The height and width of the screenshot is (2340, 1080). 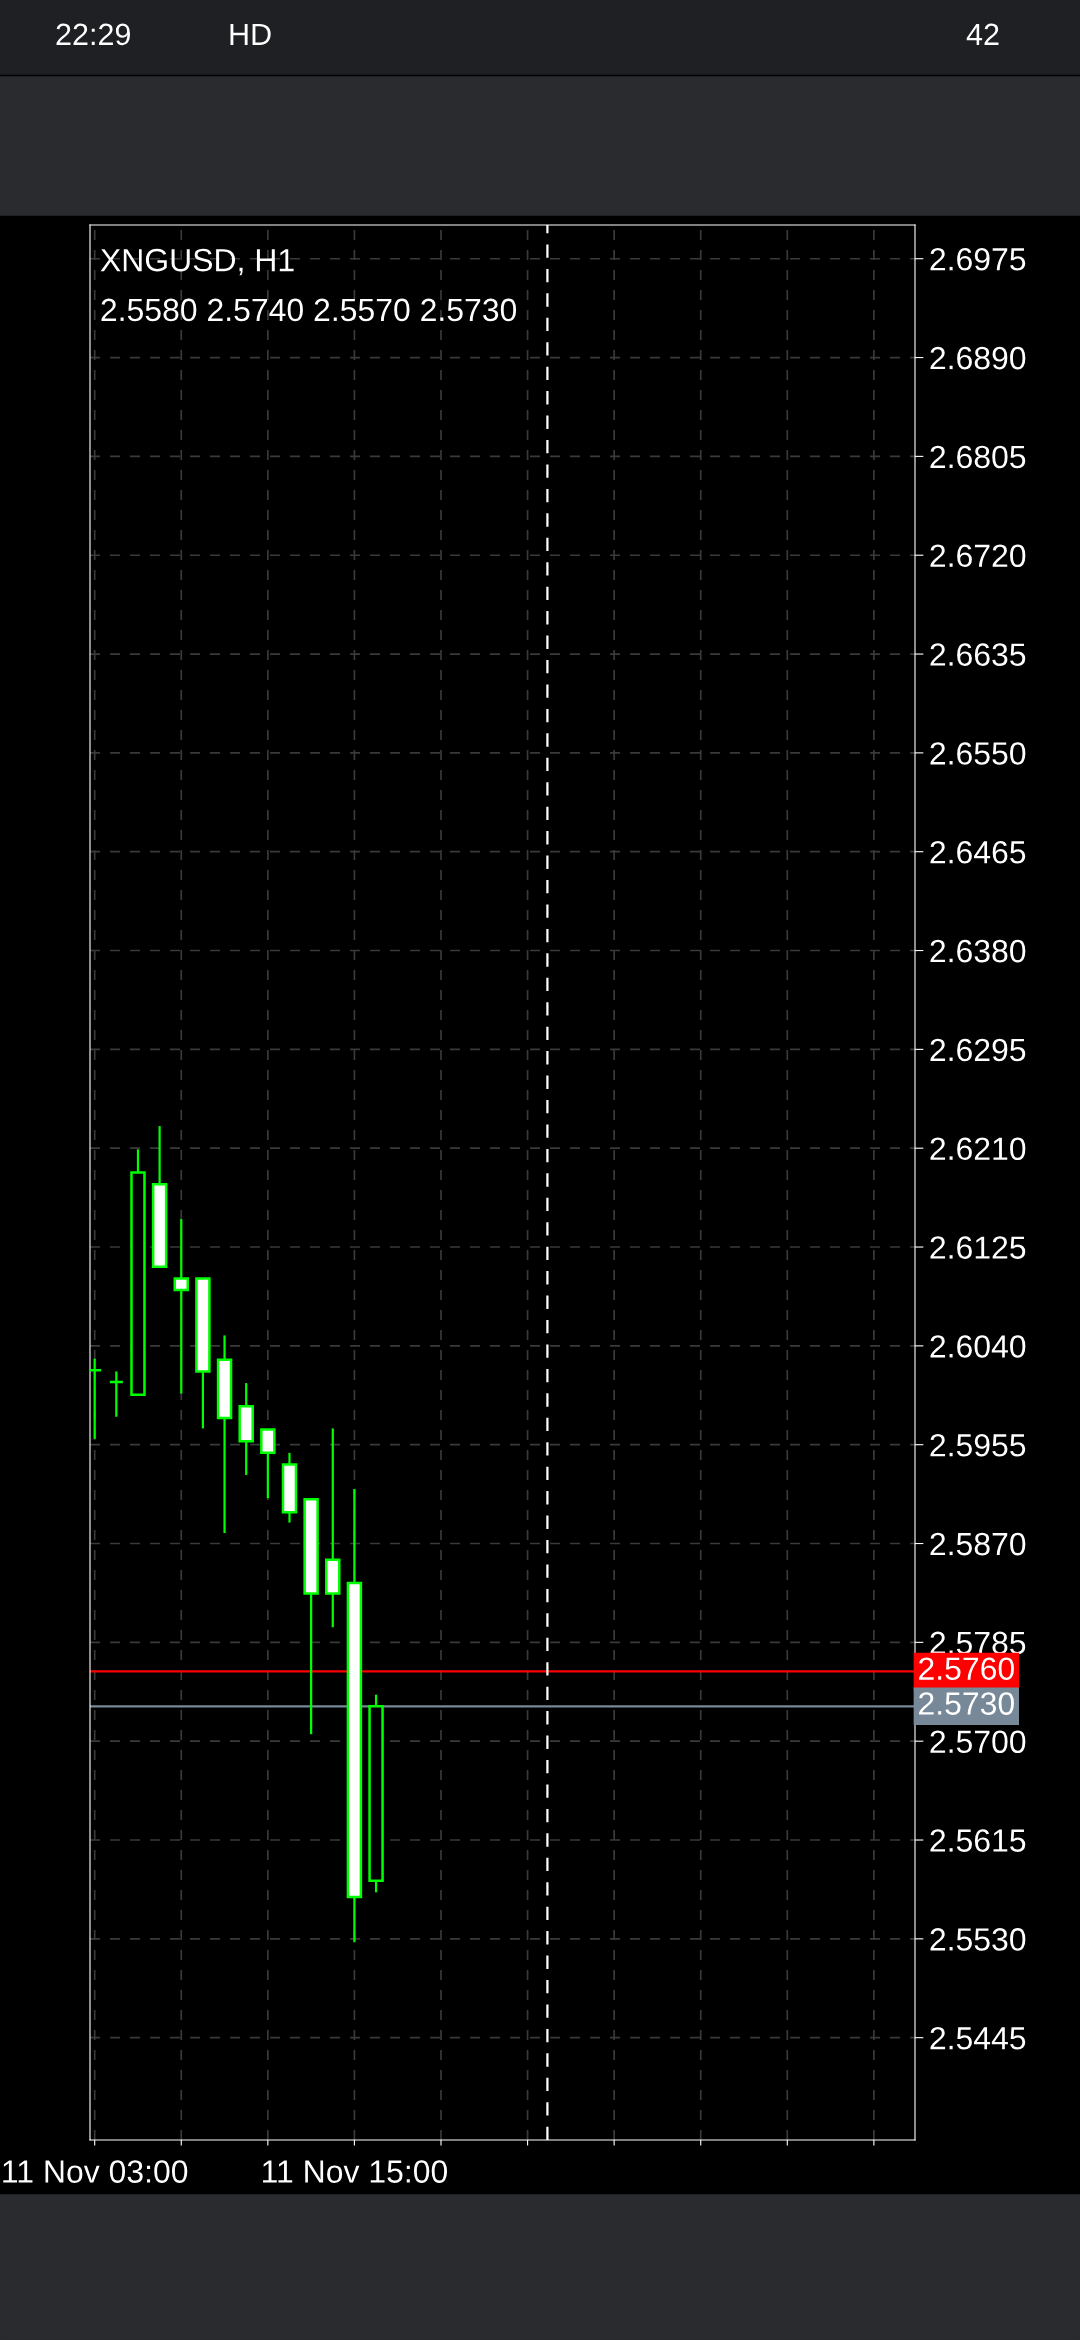 What do you see at coordinates (978, 1742) in the screenshot?
I see `y-tick-label: 2.5700` at bounding box center [978, 1742].